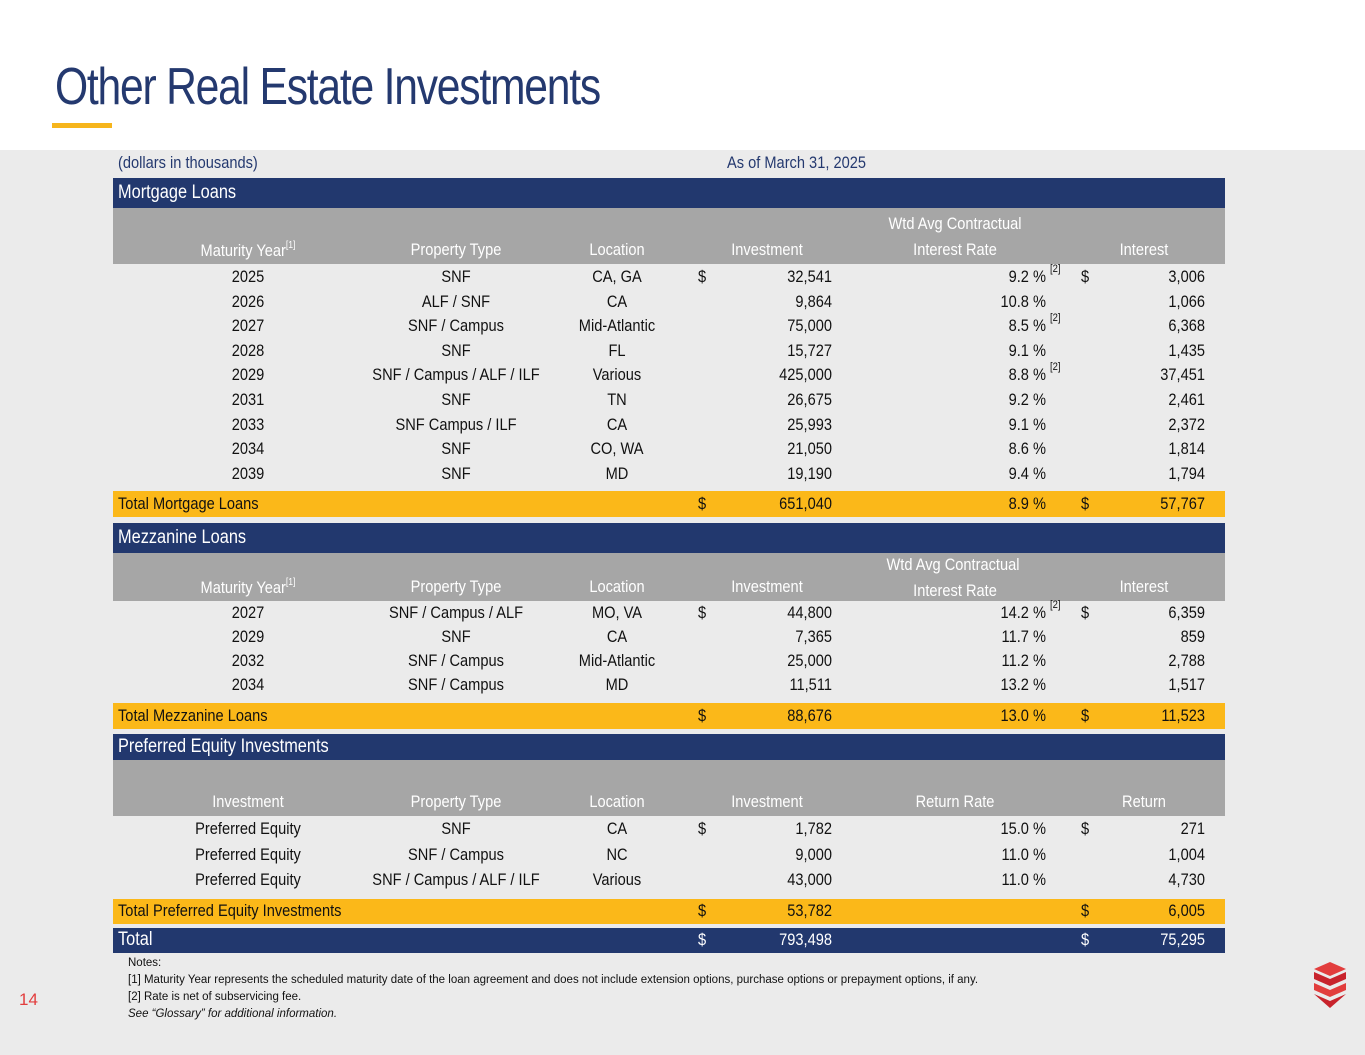 This screenshot has width=1365, height=1055. I want to click on location-cell: CA, GA, so click(617, 276).